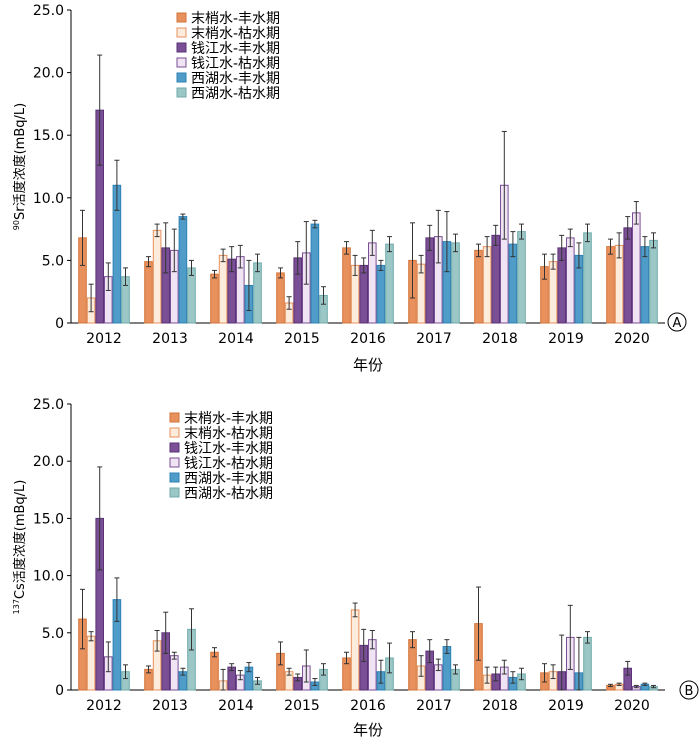 The width and height of the screenshot is (700, 744). Describe the element at coordinates (16, 225) in the screenshot. I see `y-axis-label-superscript: 90` at that location.